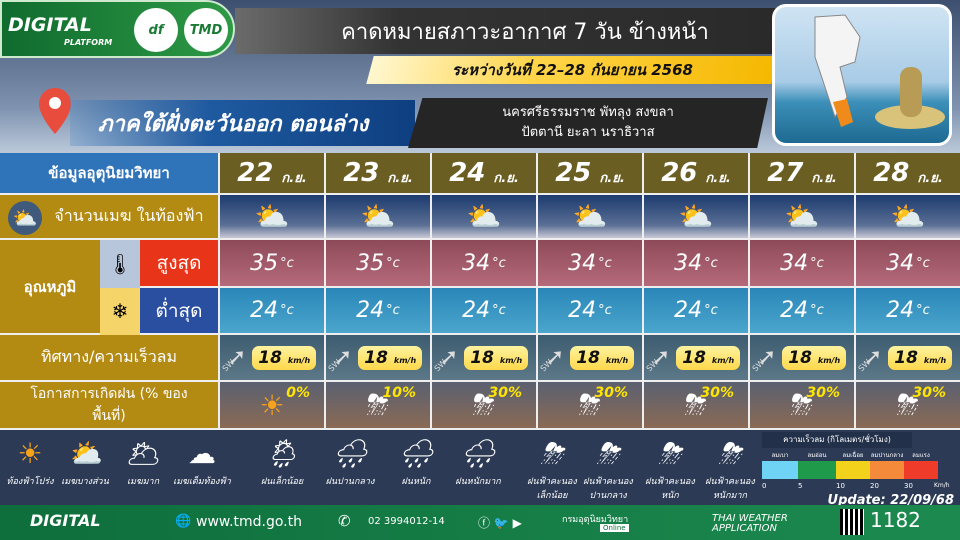 The image size is (960, 540). What do you see at coordinates (874, 486) in the screenshot?
I see `wind-scale-tick: 20` at bounding box center [874, 486].